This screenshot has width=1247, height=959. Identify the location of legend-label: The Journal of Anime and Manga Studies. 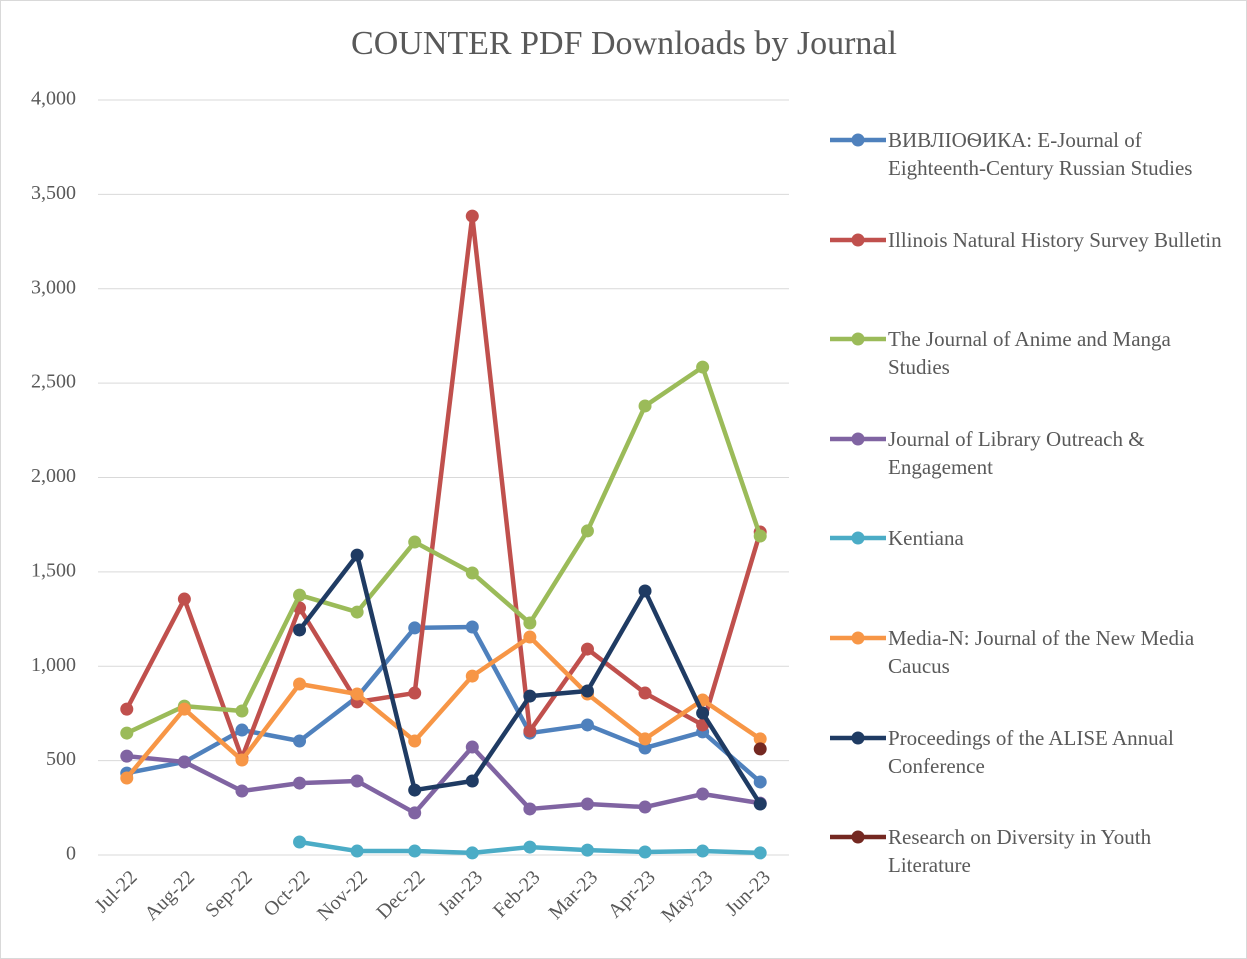
(1029, 353).